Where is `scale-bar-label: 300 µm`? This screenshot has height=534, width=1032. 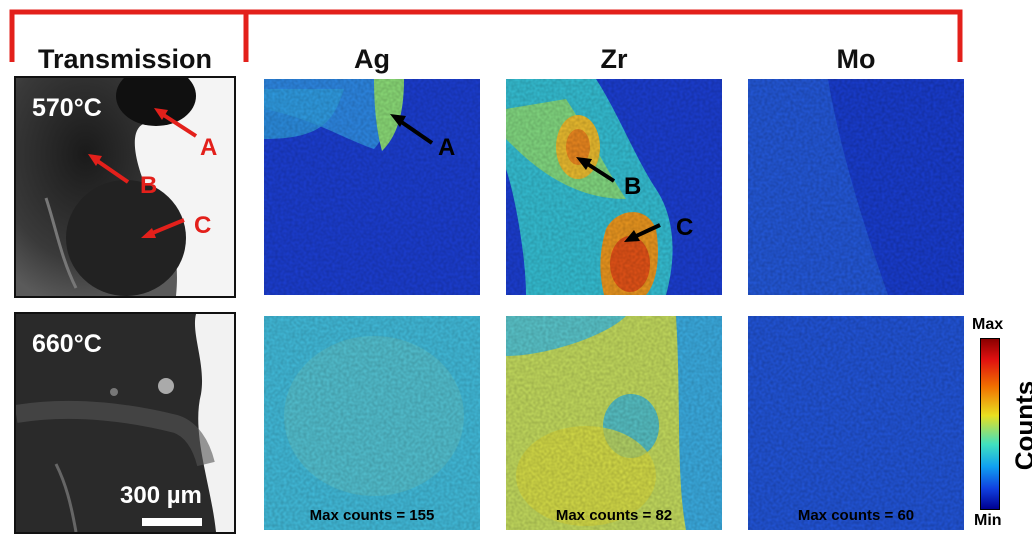 scale-bar-label: 300 µm is located at coordinates (161, 496).